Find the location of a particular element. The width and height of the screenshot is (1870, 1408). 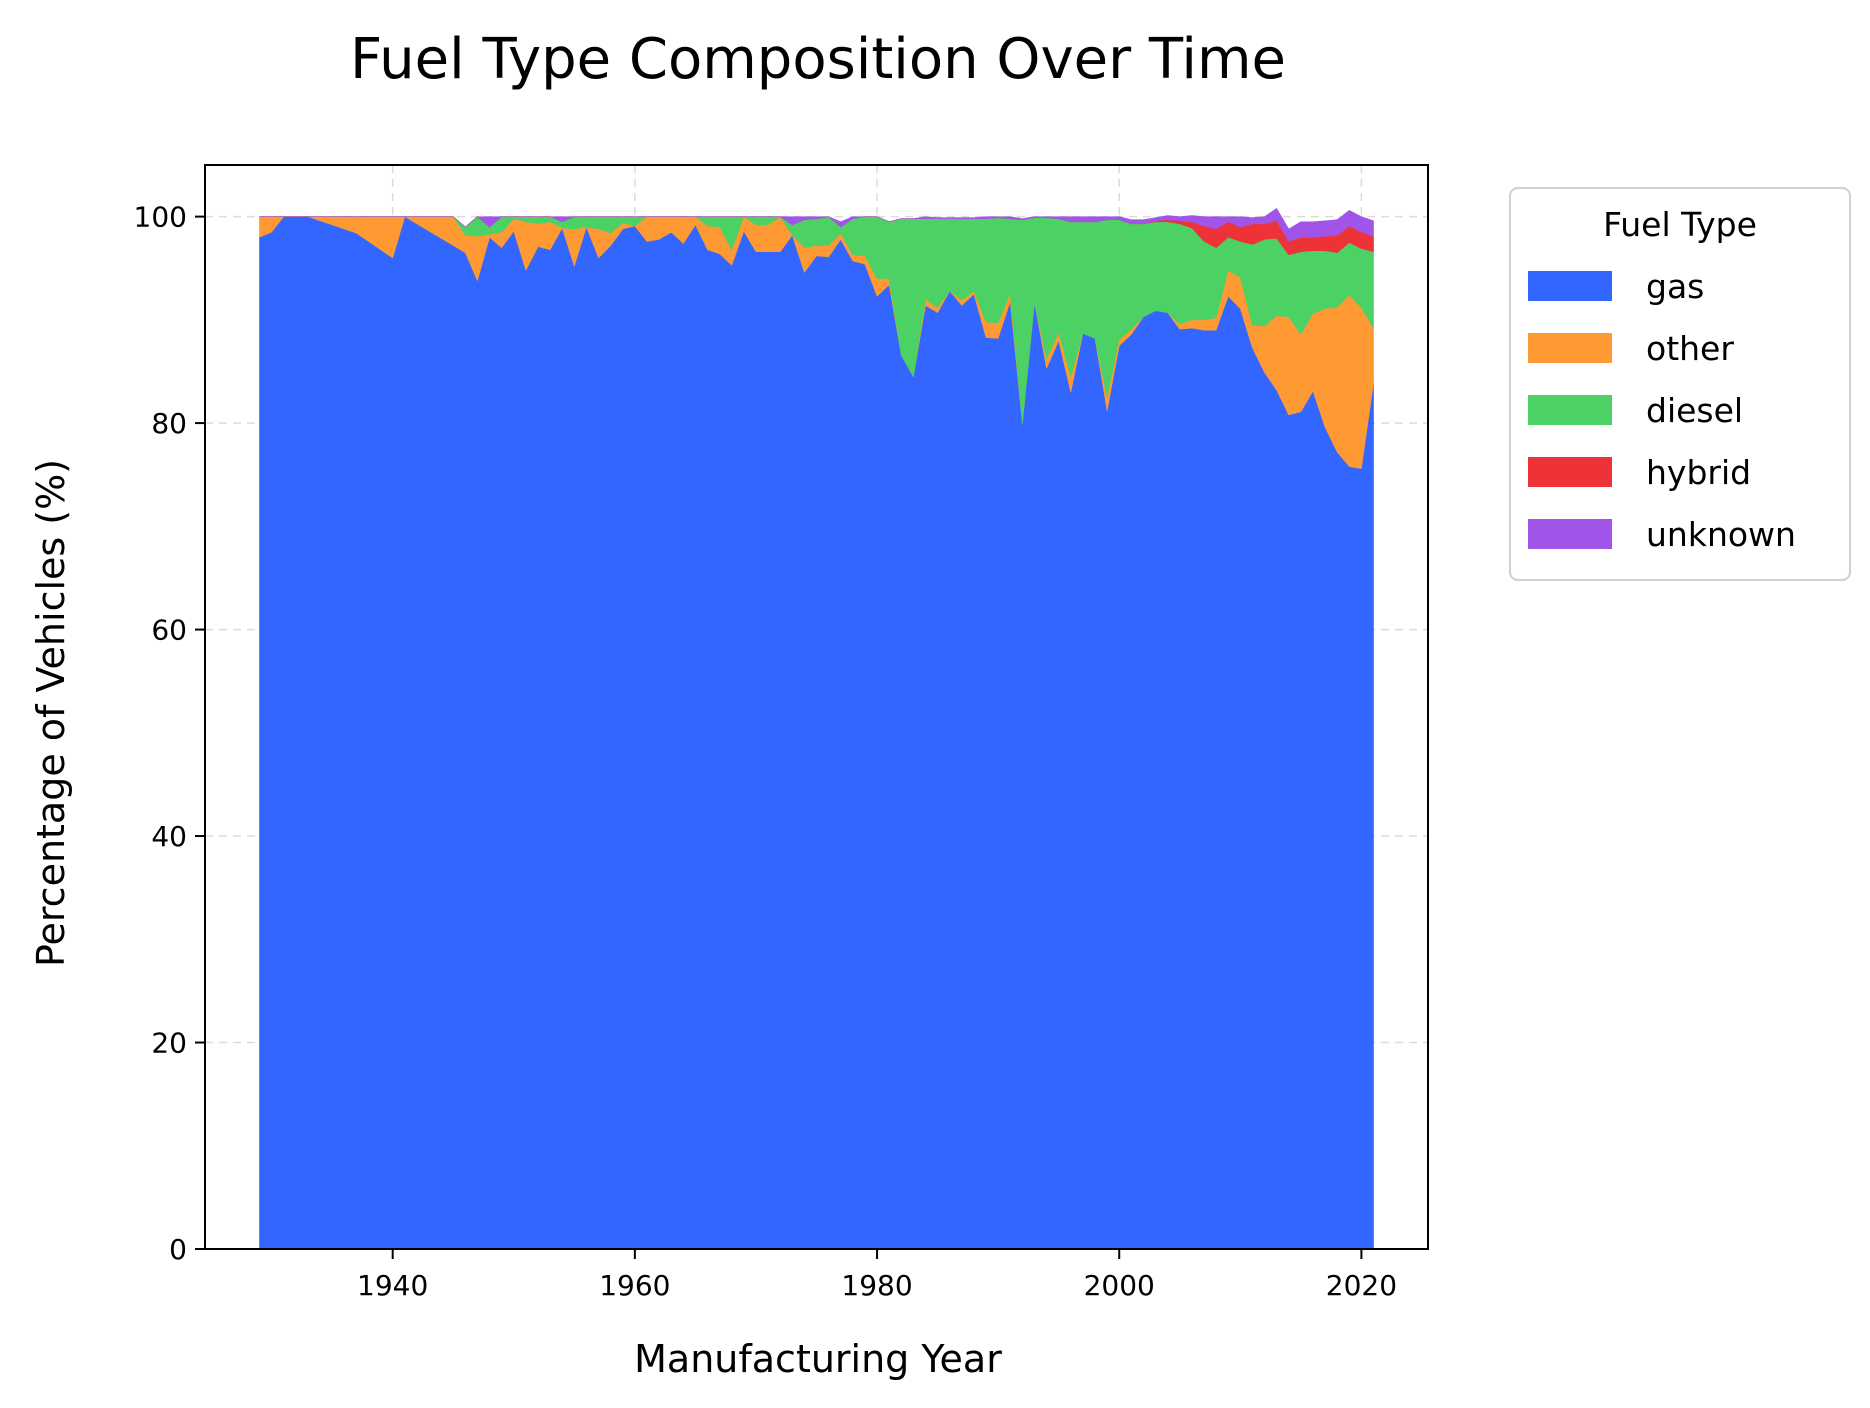

legend-label: diesel is located at coordinates (1694, 410).